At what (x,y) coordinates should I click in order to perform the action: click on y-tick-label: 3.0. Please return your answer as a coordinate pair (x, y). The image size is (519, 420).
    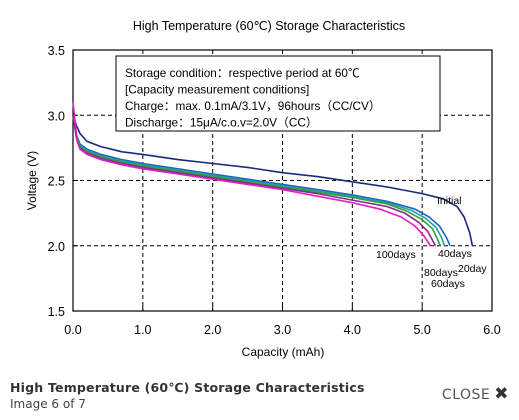
    Looking at the image, I should click on (56, 116).